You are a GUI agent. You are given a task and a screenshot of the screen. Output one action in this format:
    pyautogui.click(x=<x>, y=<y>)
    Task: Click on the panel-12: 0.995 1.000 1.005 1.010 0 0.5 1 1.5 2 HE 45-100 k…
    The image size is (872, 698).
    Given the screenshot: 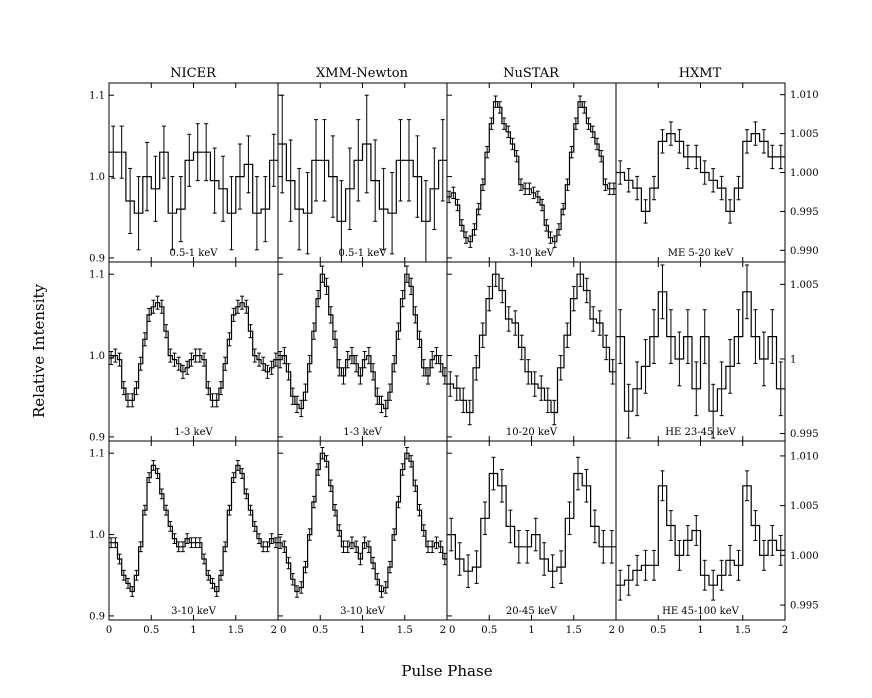 What is the action you would take?
    pyautogui.click(x=717, y=538)
    